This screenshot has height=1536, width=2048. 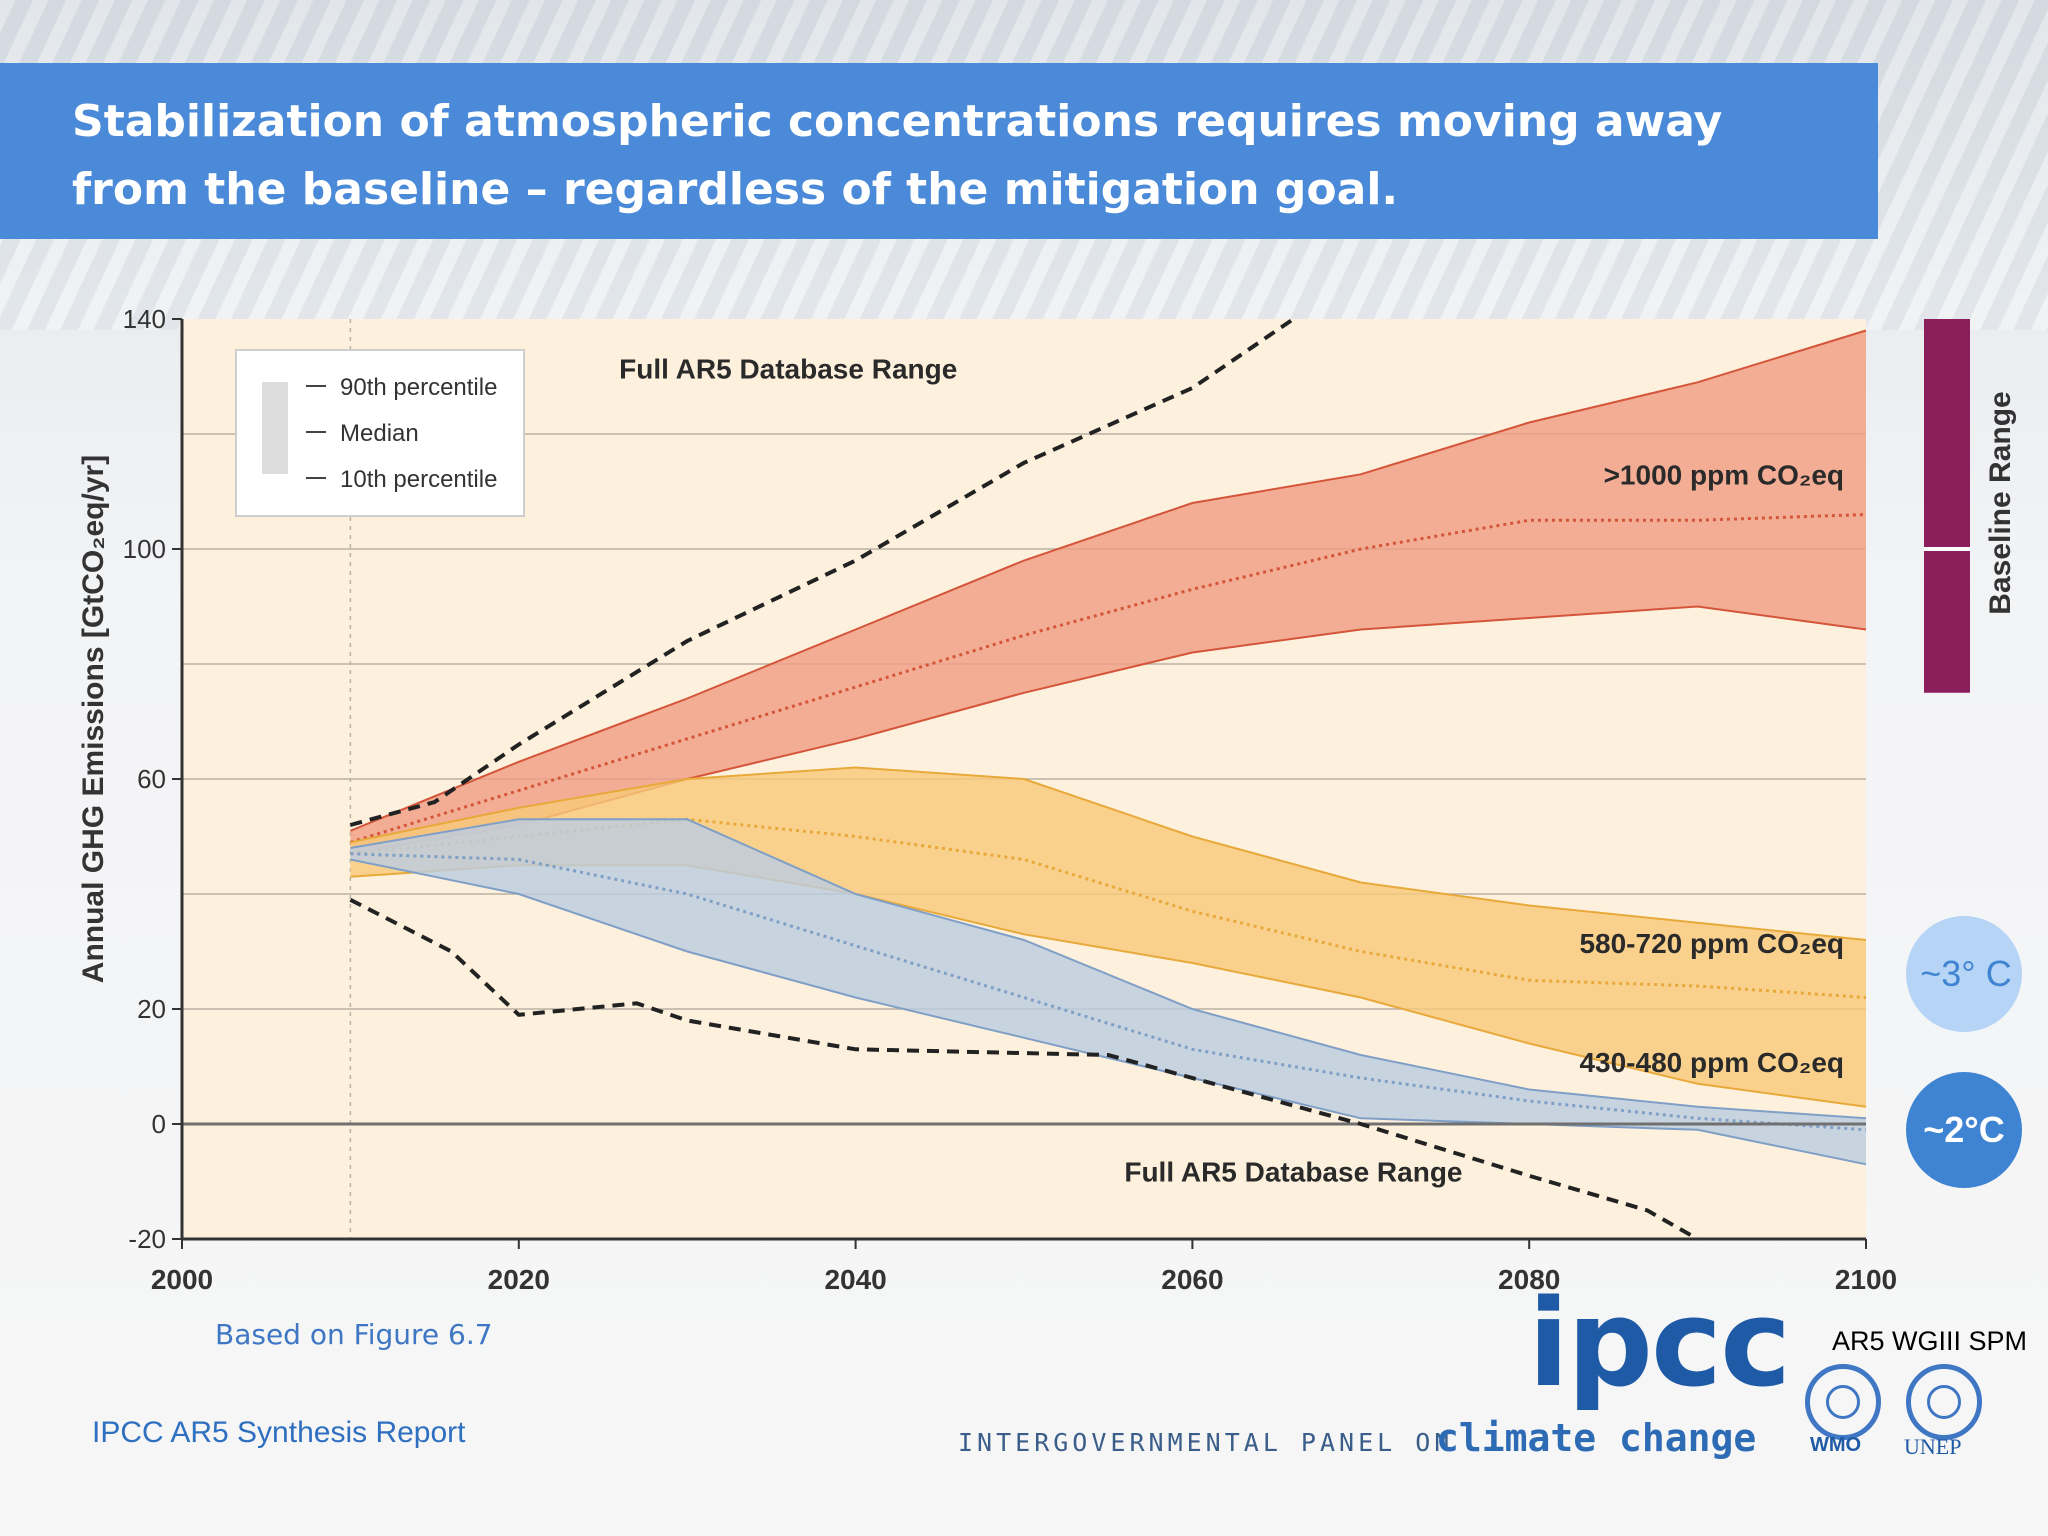 What do you see at coordinates (1108, 853) in the screenshot?
I see `band-1-p90-line` at bounding box center [1108, 853].